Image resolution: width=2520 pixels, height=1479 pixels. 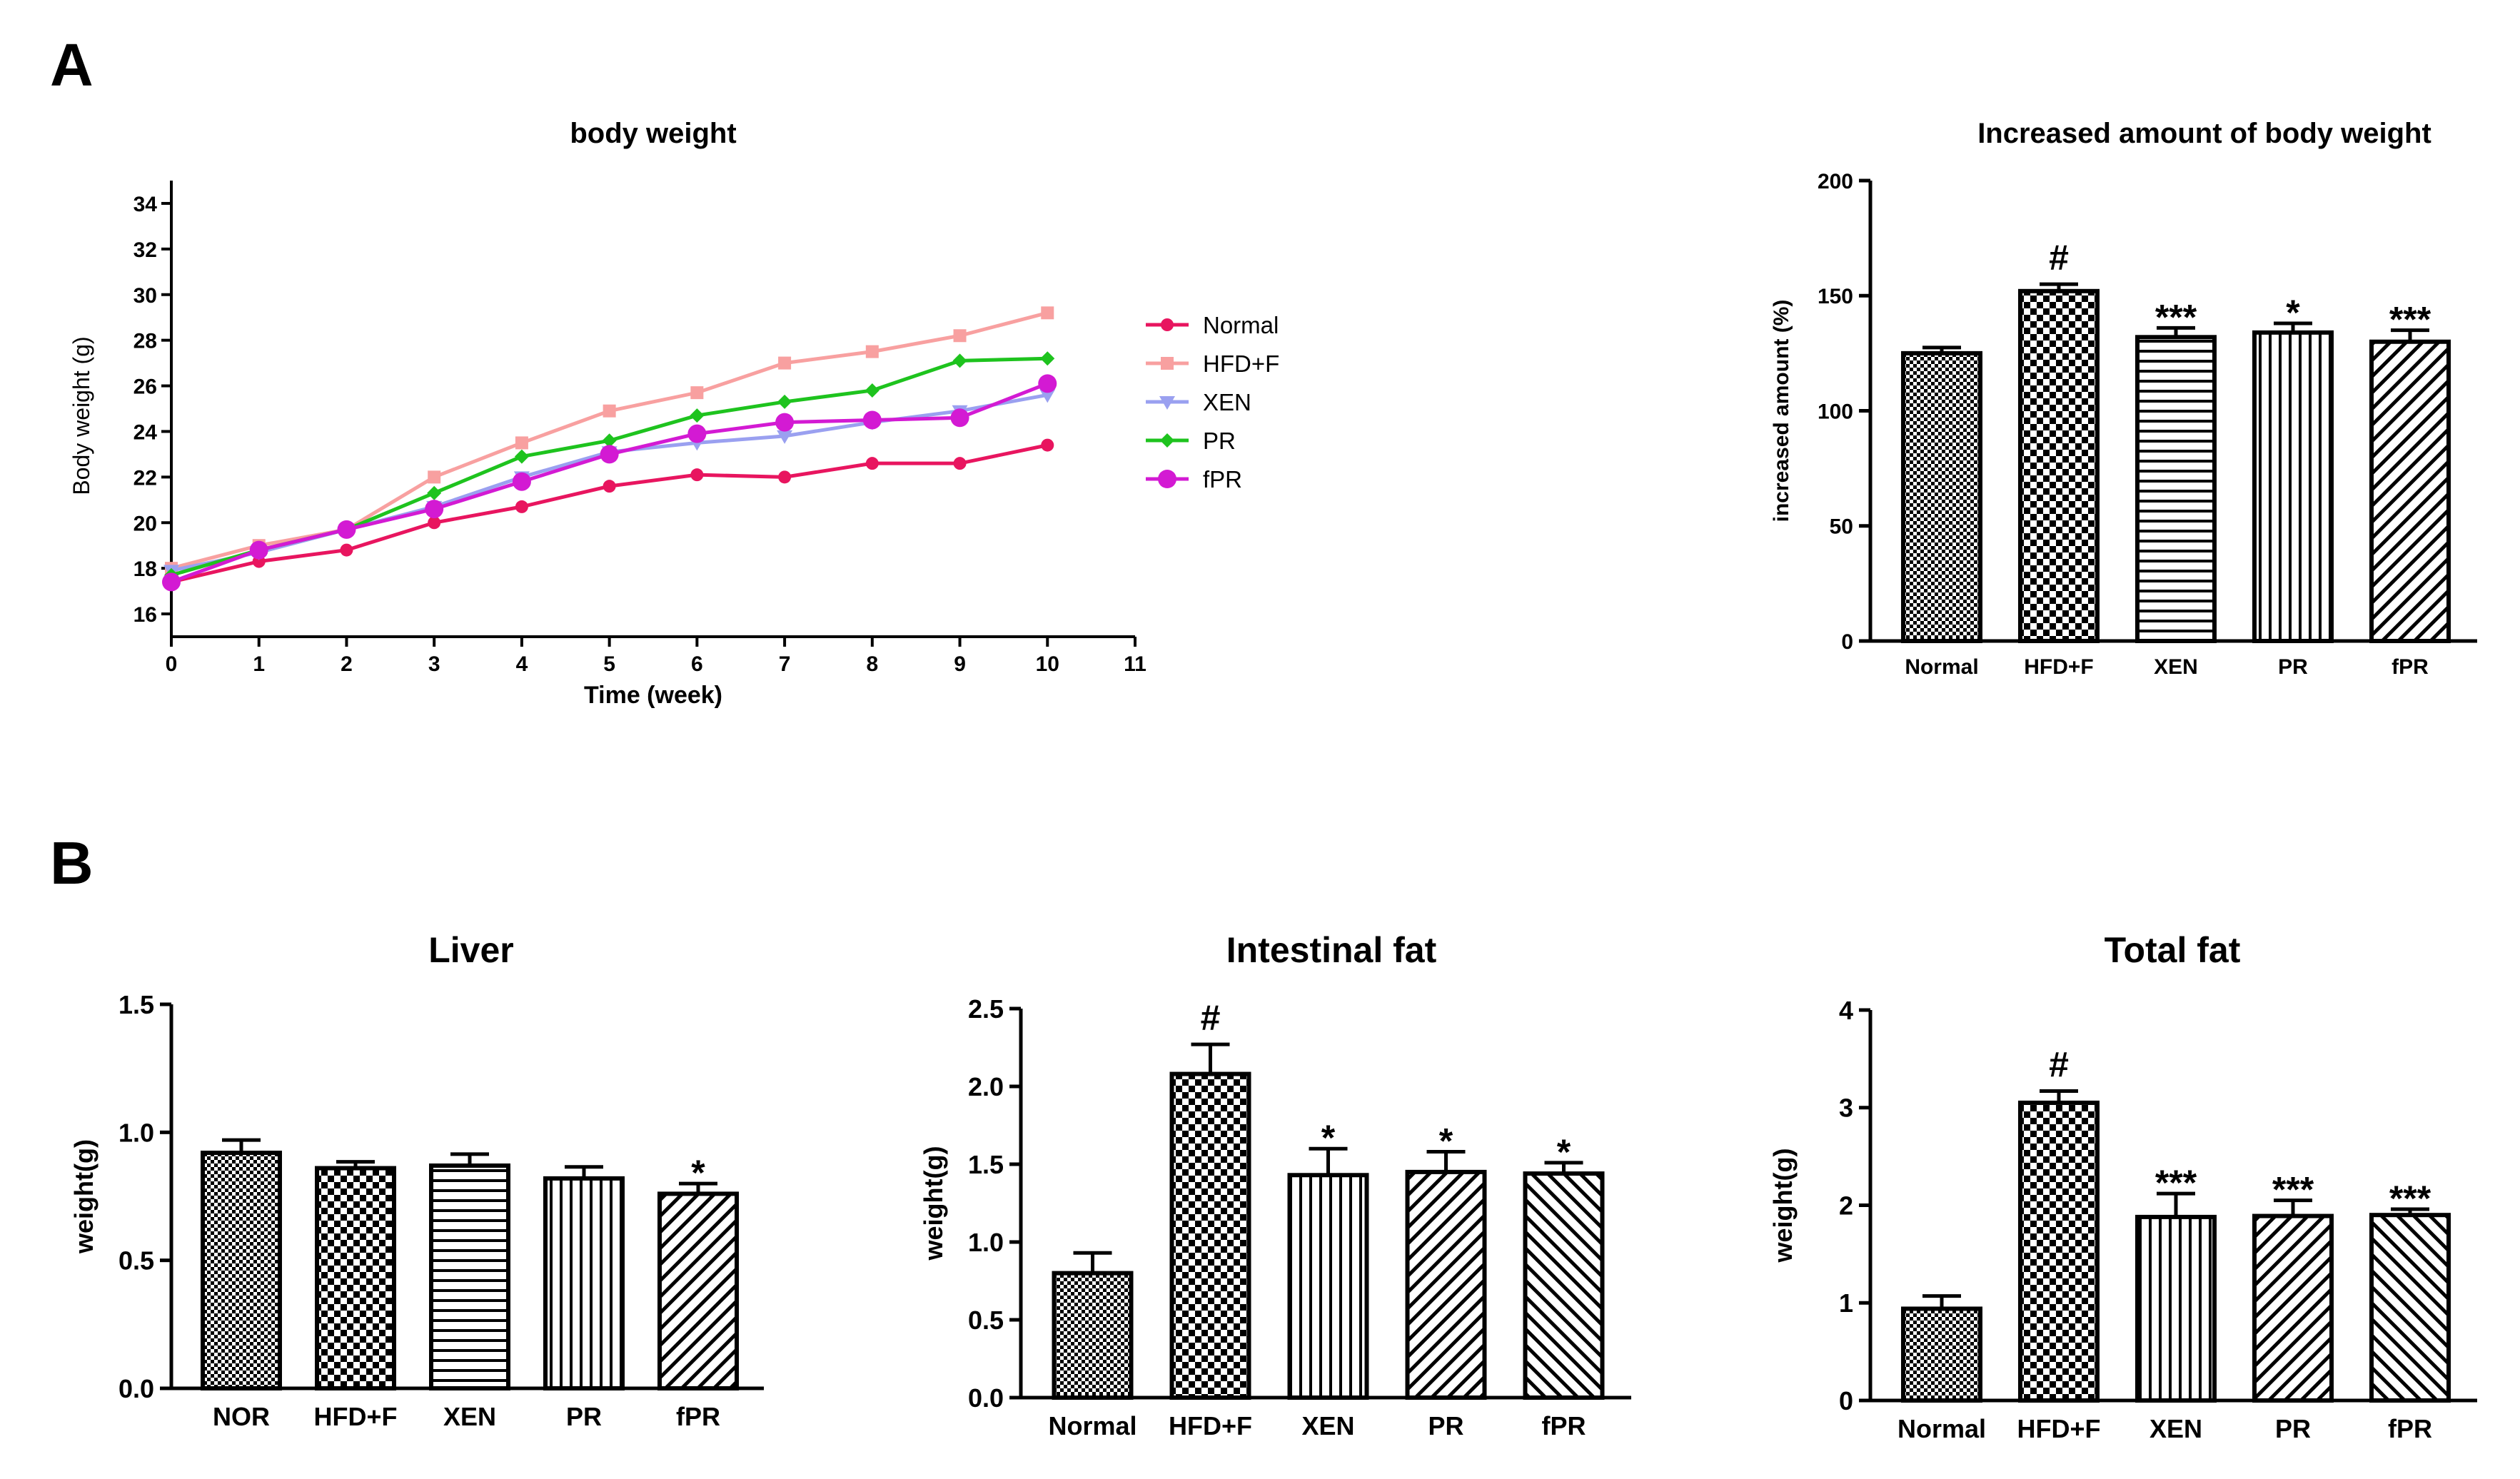 What do you see at coordinates (1846, 1011) in the screenshot?
I see `y-tick-label: 4` at bounding box center [1846, 1011].